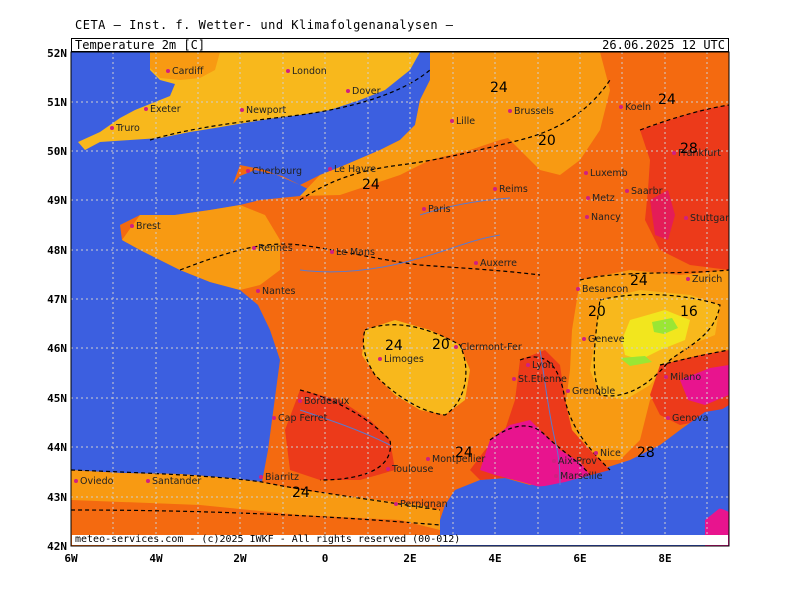 Image resolution: width=800 pixels, height=600 pixels. What do you see at coordinates (638, 107) in the screenshot?
I see `city-label: Koeln` at bounding box center [638, 107].